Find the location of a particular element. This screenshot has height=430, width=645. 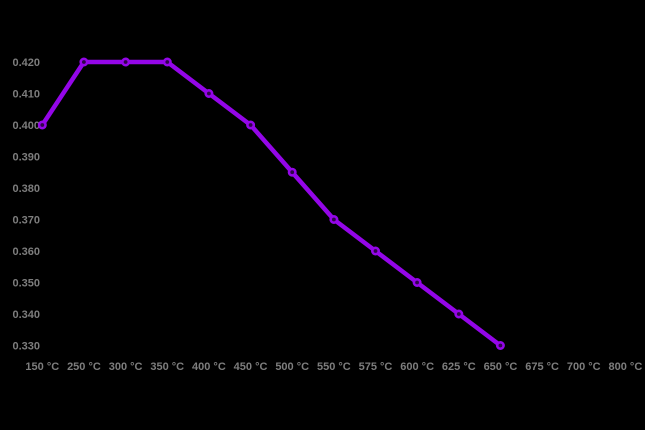

x-tick-label: 400 °C is located at coordinates (209, 367).